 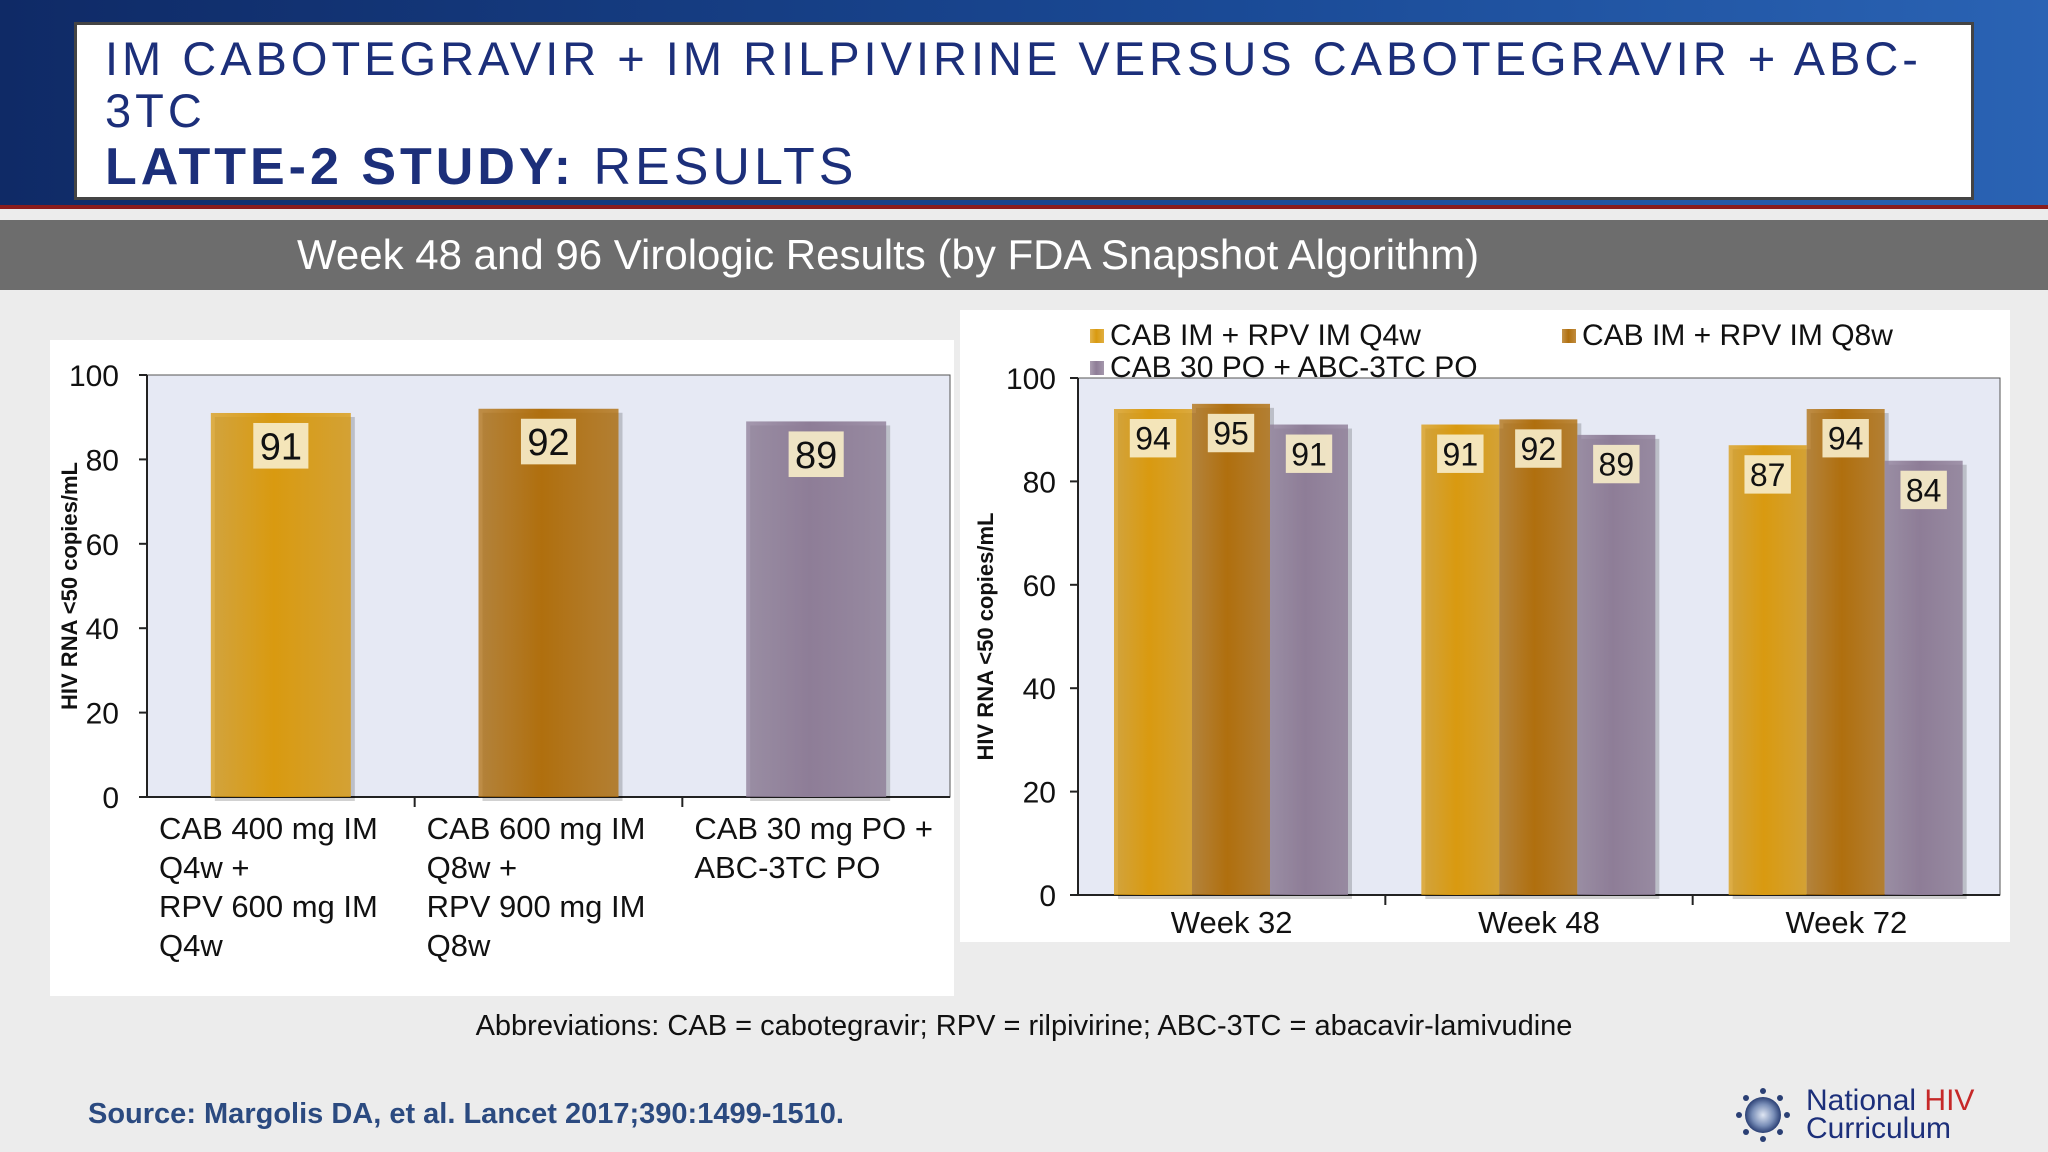 What do you see at coordinates (1865, 1100) in the screenshot?
I see `logo-word-national: National` at bounding box center [1865, 1100].